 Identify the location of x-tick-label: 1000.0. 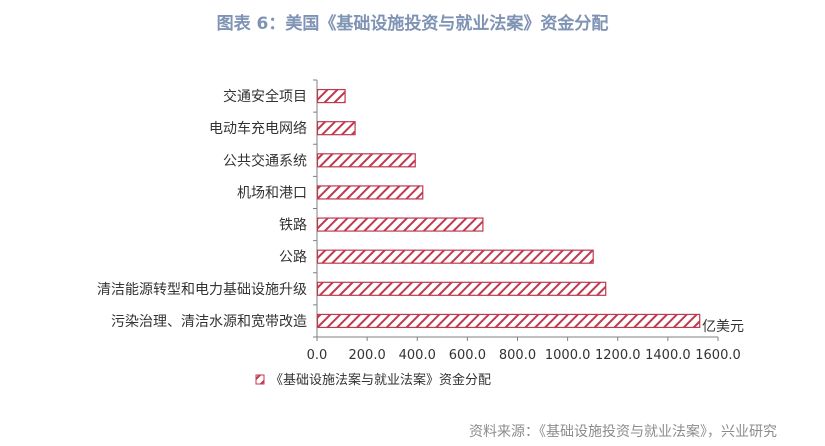
(568, 355).